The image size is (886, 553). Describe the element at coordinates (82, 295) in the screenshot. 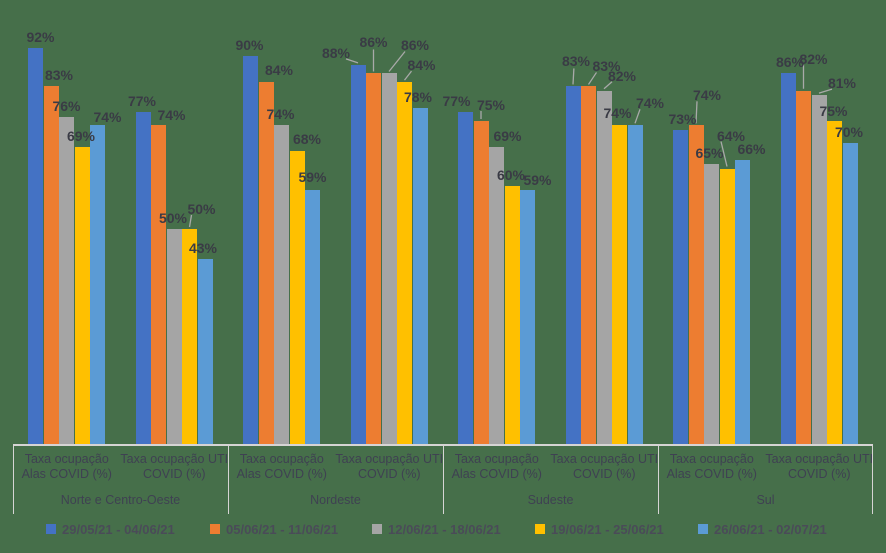

I see `bar-series4-group1` at that location.